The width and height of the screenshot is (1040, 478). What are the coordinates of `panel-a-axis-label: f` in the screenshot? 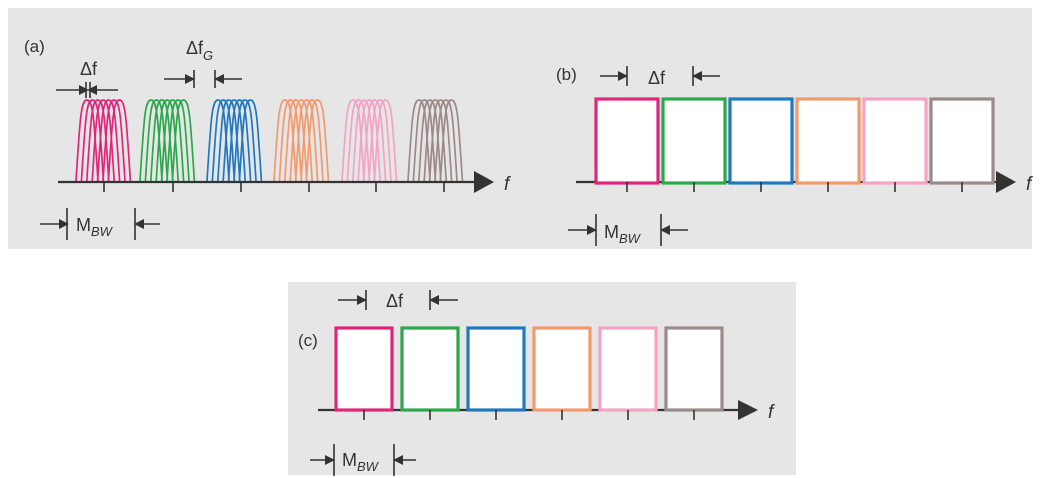 It's located at (507, 184).